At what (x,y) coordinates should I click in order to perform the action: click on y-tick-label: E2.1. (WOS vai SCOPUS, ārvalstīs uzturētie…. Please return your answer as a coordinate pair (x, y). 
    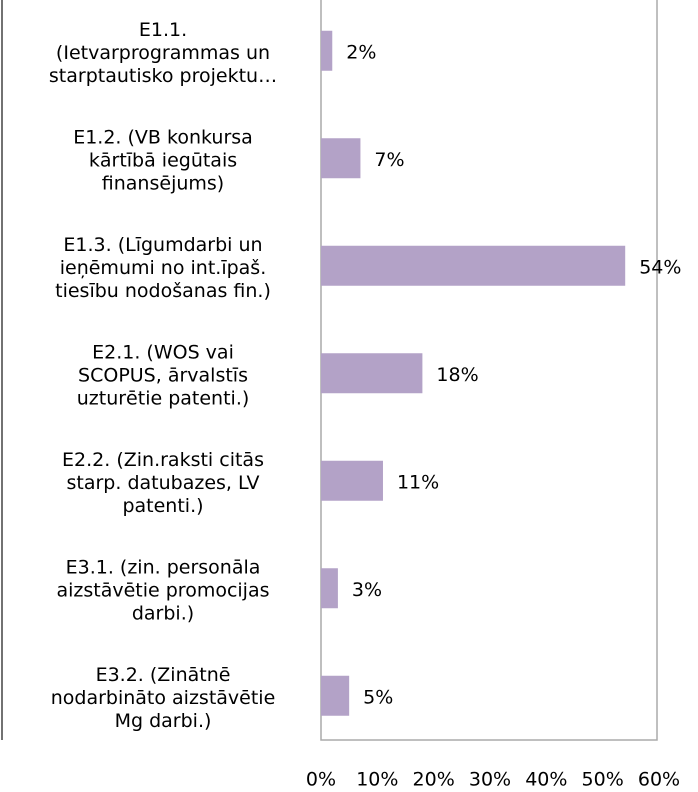
    Looking at the image, I should click on (163, 375).